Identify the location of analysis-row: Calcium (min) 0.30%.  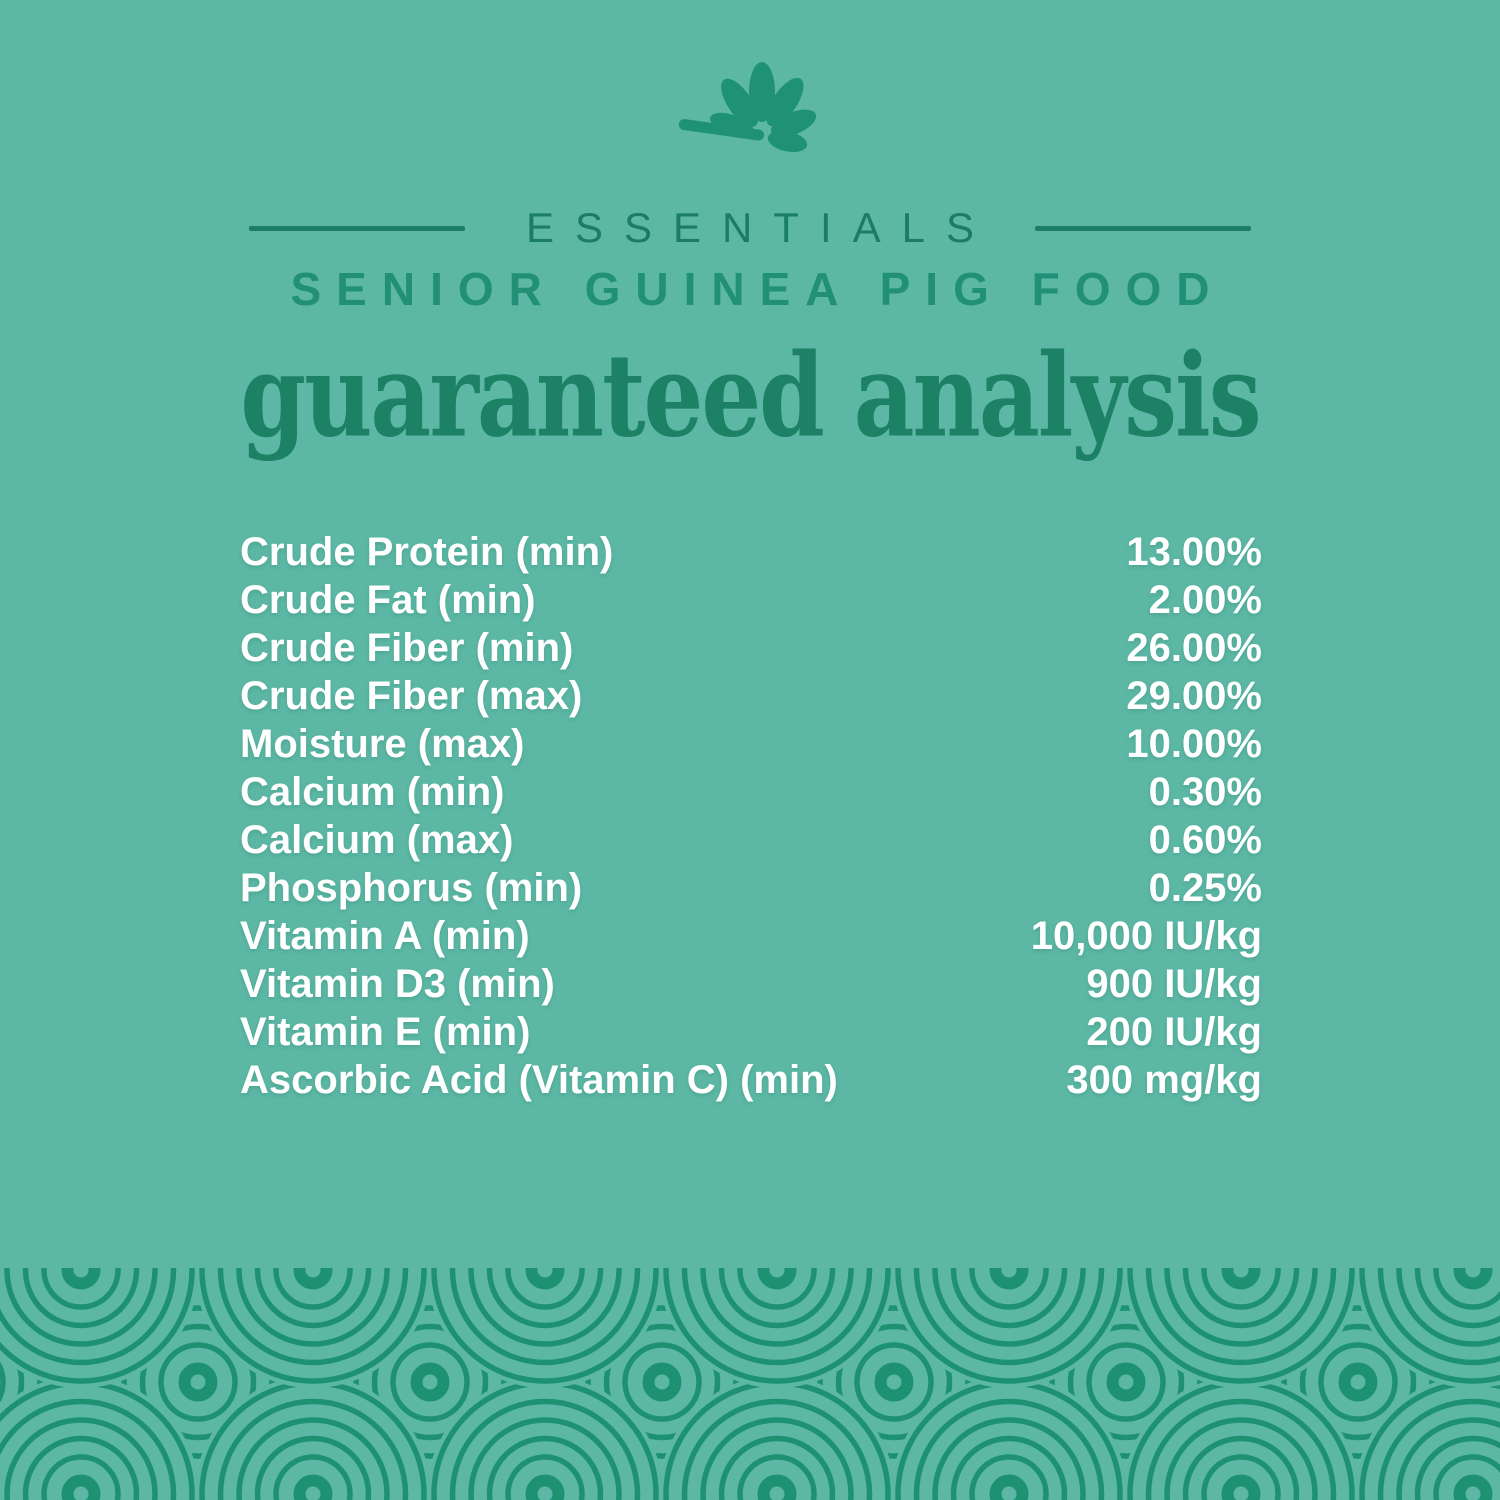
(751, 792).